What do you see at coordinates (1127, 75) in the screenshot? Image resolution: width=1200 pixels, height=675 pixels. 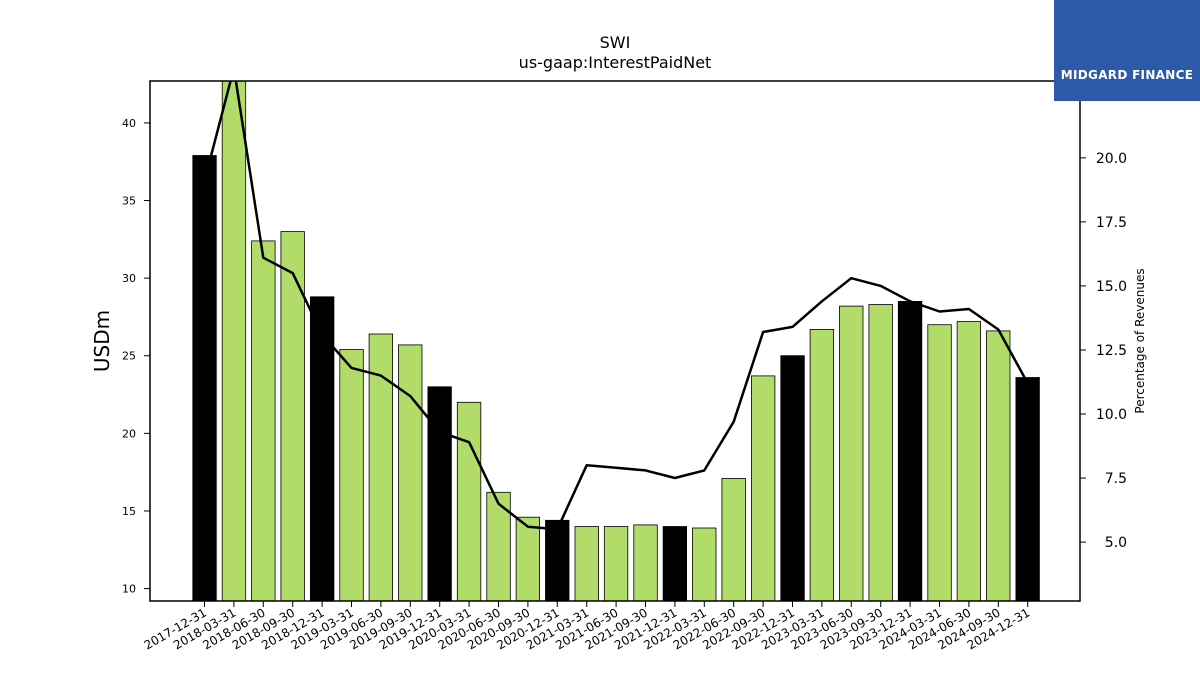 I see `logo-text: MIDGARD FINANCE` at bounding box center [1127, 75].